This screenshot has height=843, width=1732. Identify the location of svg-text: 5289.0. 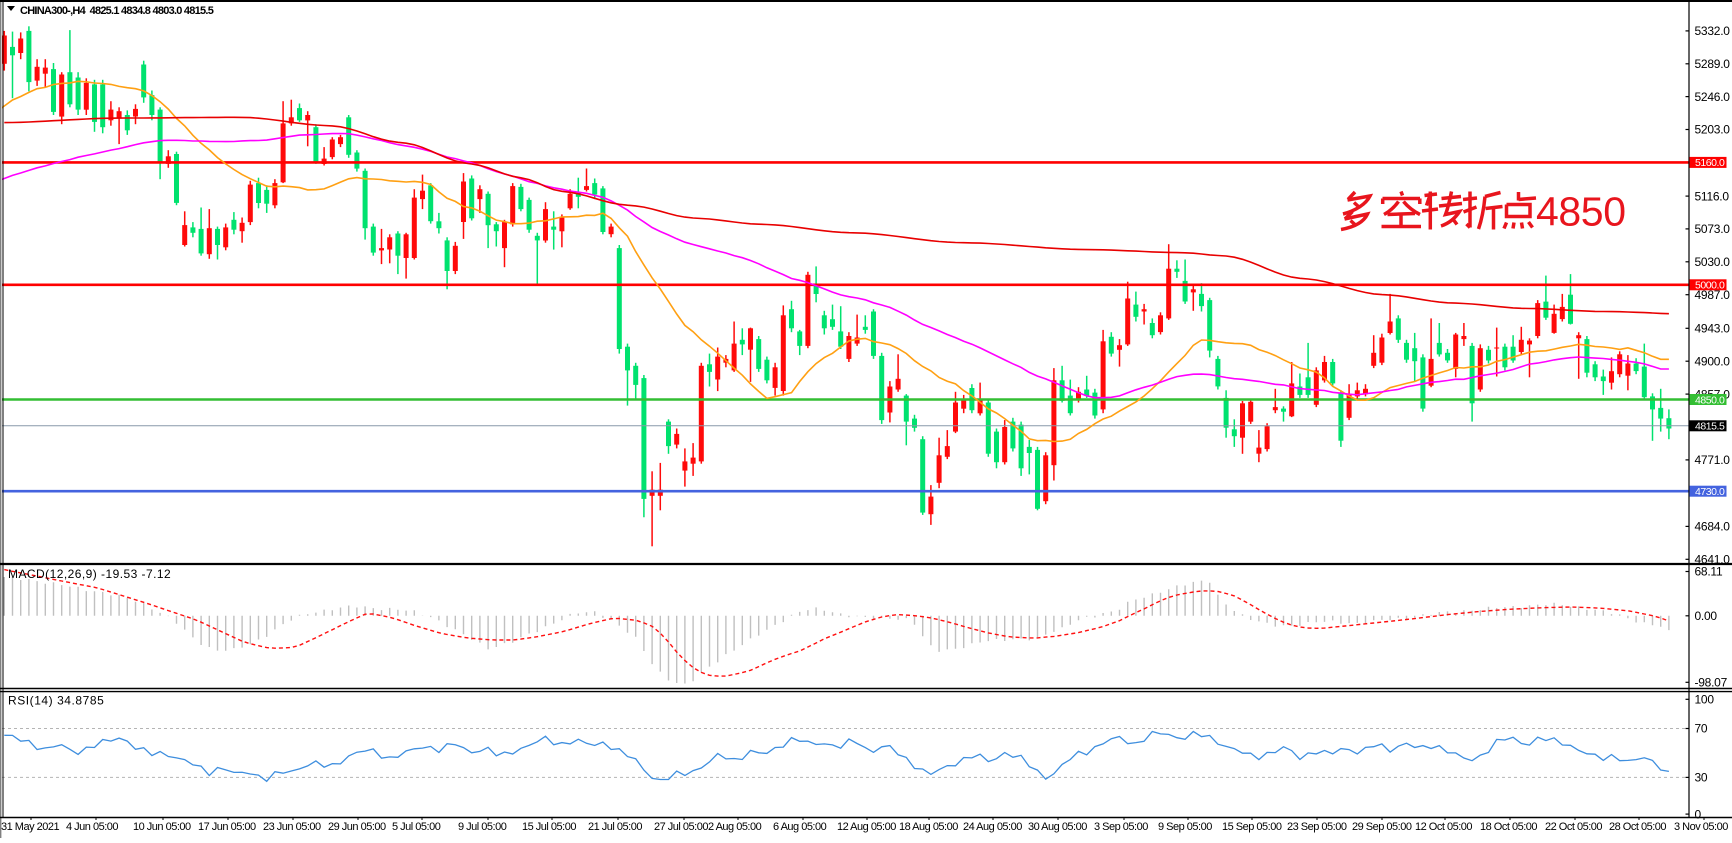
(1713, 64).